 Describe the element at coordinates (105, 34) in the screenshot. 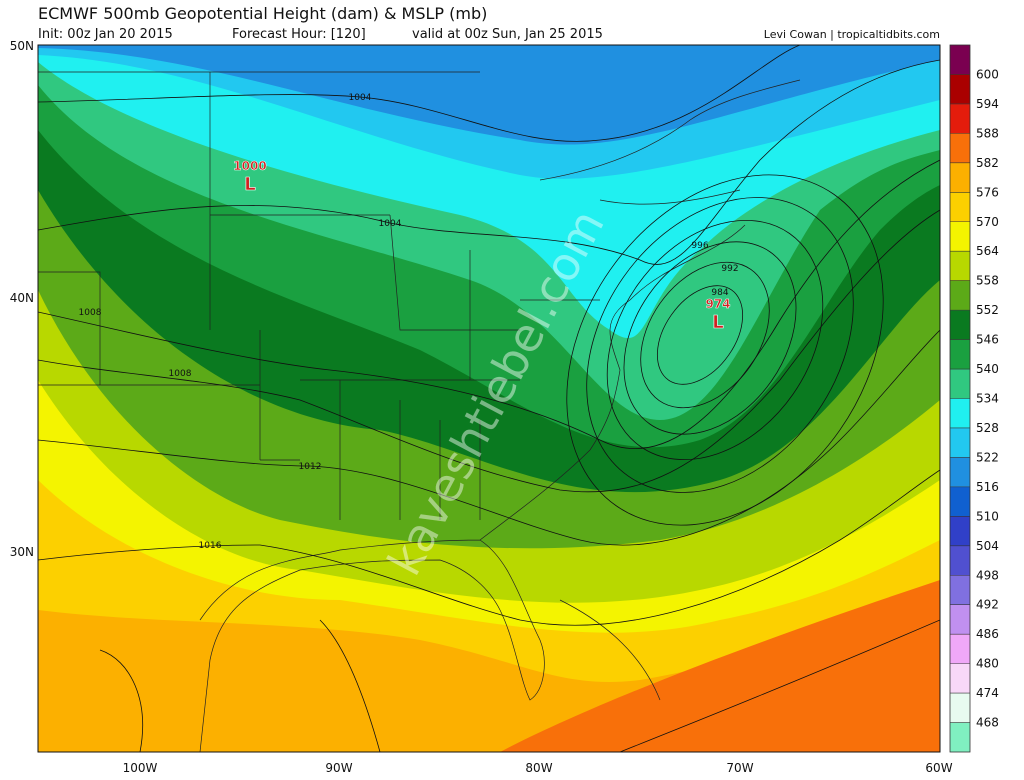

I see `init-time: Init: 00z Jan 20 2015` at that location.